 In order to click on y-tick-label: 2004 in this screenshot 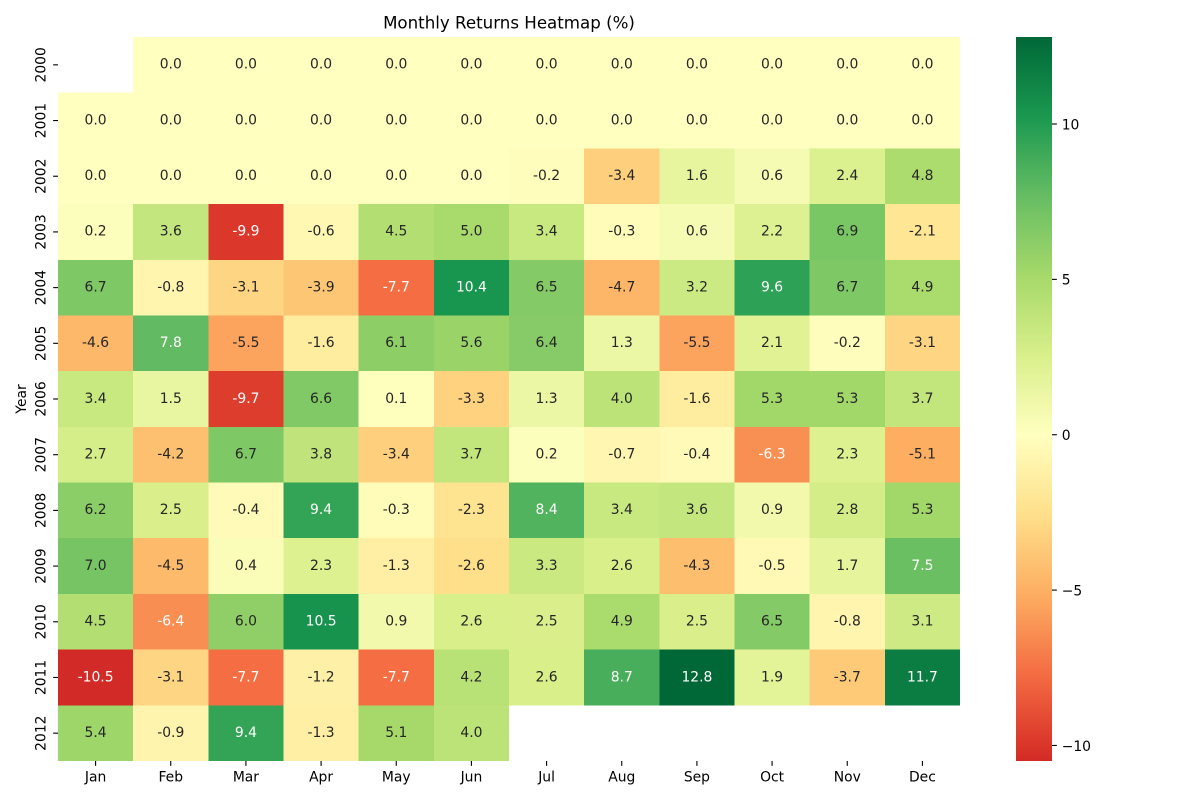, I will do `click(41, 287)`.